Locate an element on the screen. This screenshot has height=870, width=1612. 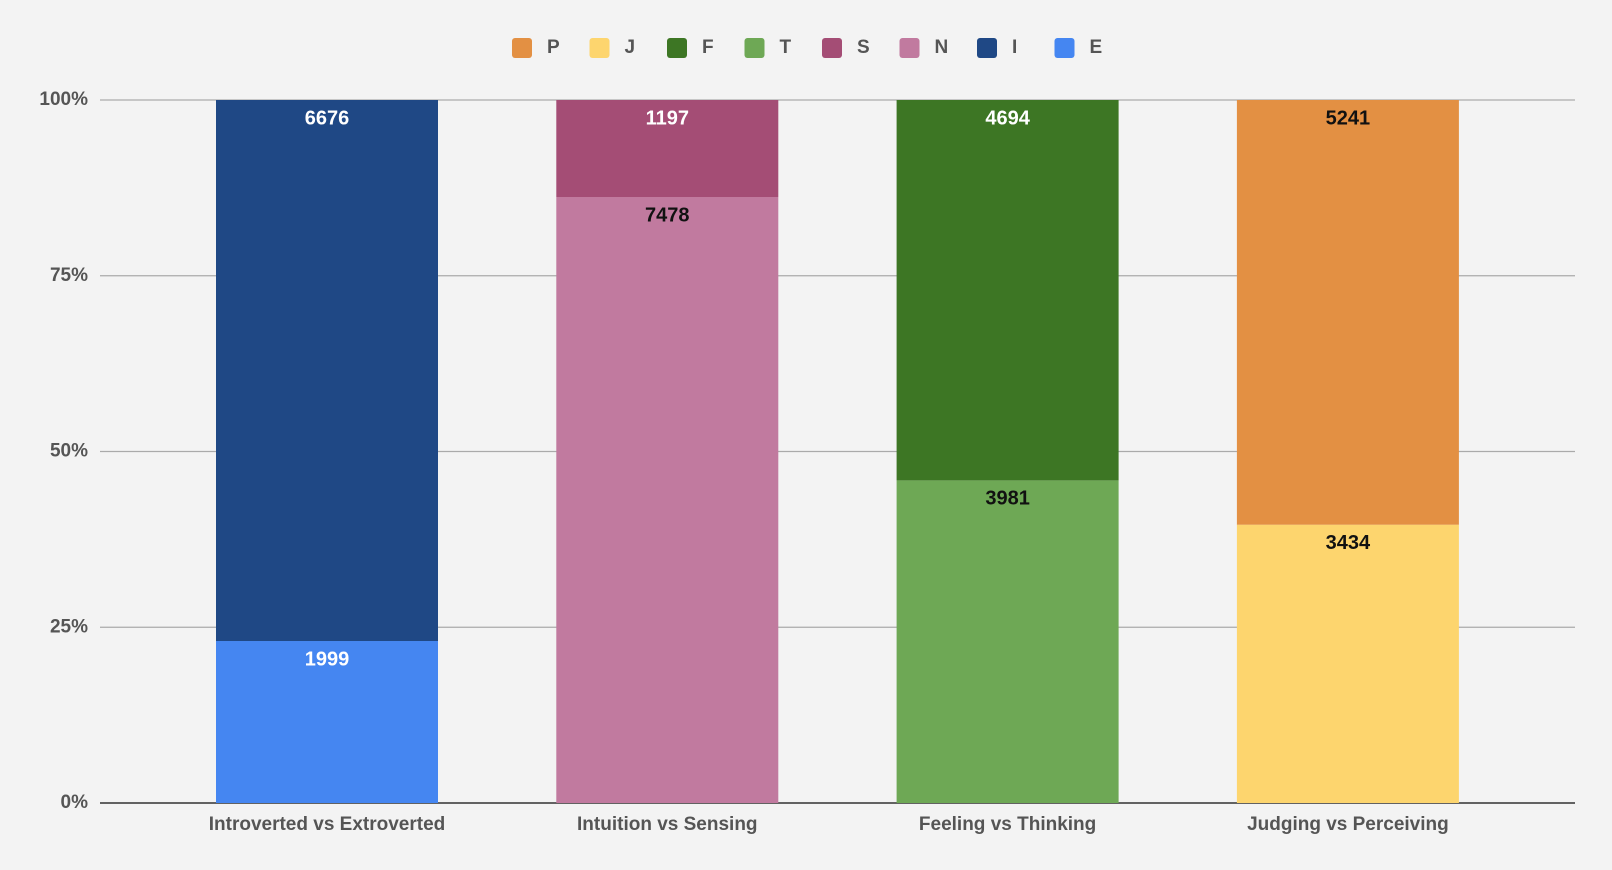
y-tick-label: 75% is located at coordinates (69, 275).